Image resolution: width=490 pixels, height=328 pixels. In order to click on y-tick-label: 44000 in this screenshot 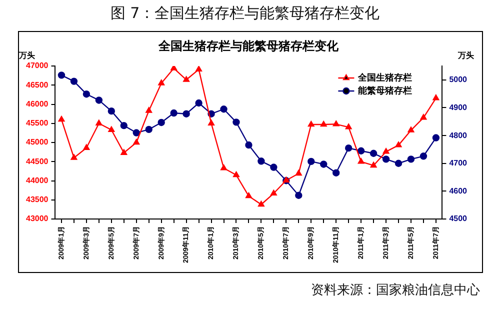, I will do `click(37, 180)`.